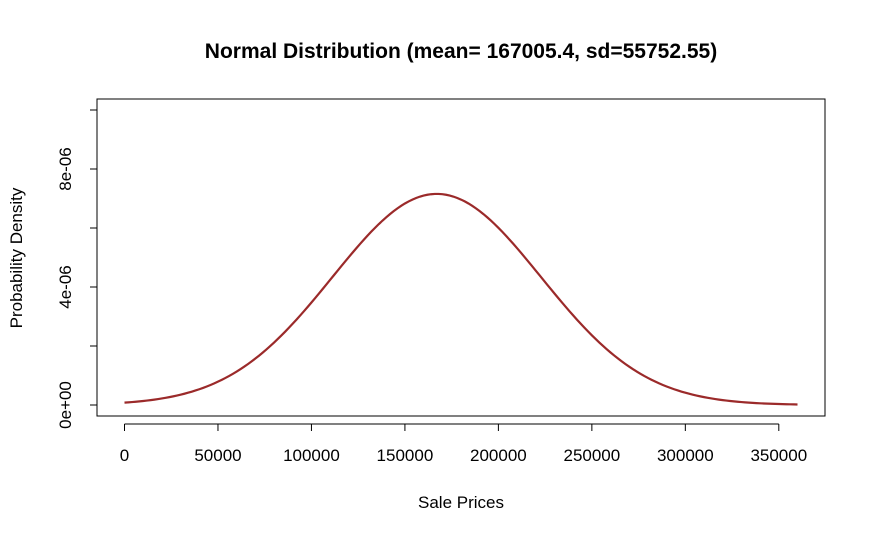 The image size is (875, 540). What do you see at coordinates (124, 455) in the screenshot?
I see `x-tick-label: 0` at bounding box center [124, 455].